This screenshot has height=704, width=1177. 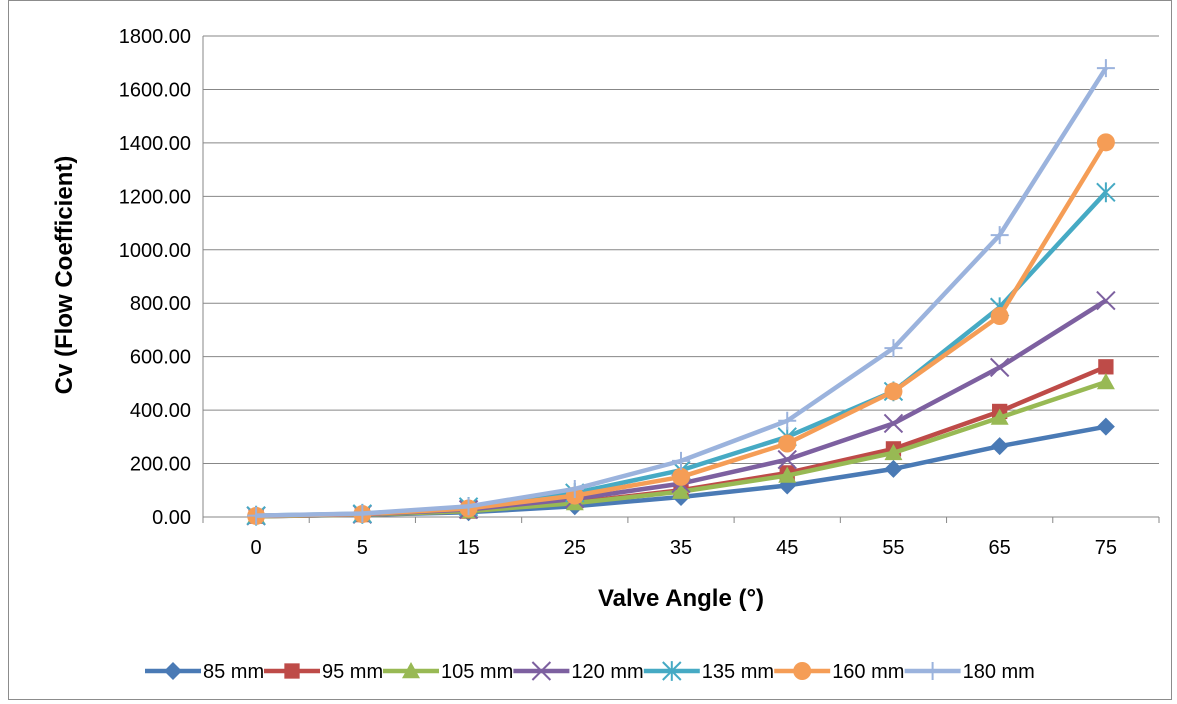 I want to click on y-tick-label: 0.00, so click(x=171, y=518).